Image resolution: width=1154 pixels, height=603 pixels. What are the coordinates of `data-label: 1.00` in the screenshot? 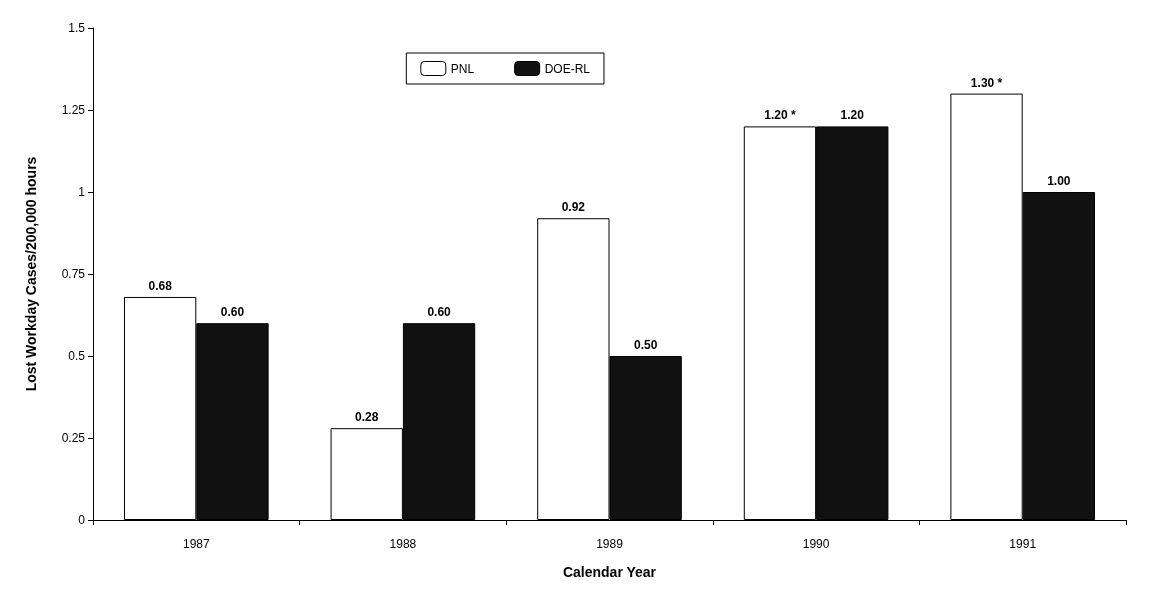 It's located at (1059, 181).